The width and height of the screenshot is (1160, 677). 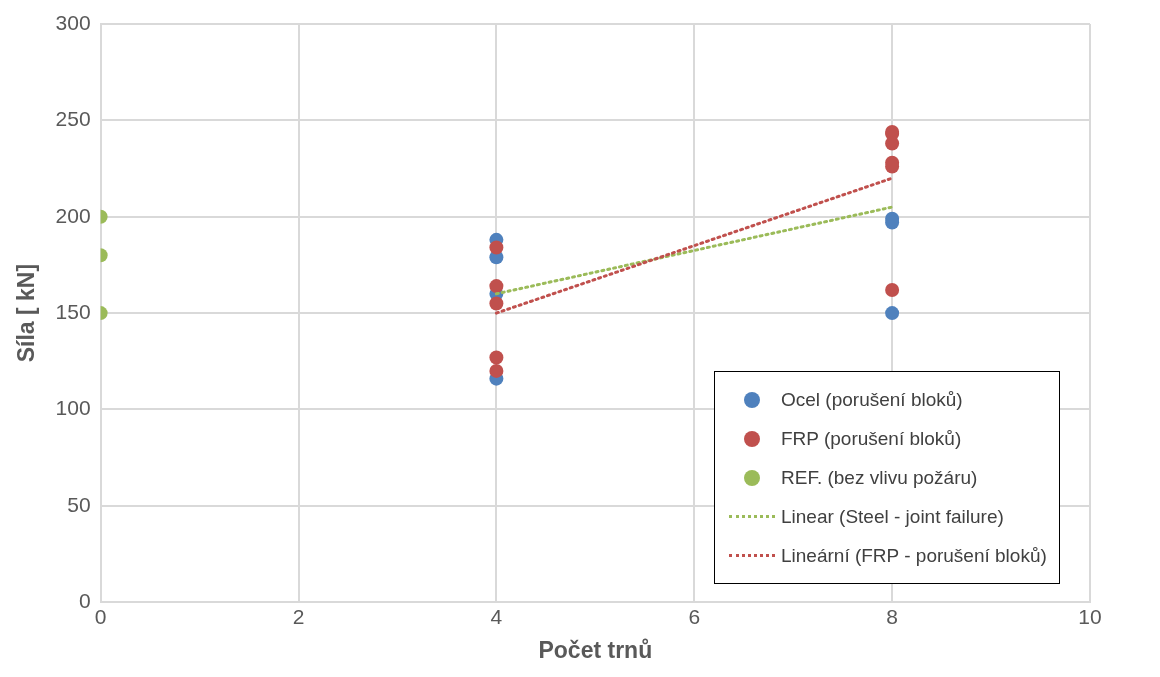 I want to click on x-tick-label: 6, so click(x=694, y=616).